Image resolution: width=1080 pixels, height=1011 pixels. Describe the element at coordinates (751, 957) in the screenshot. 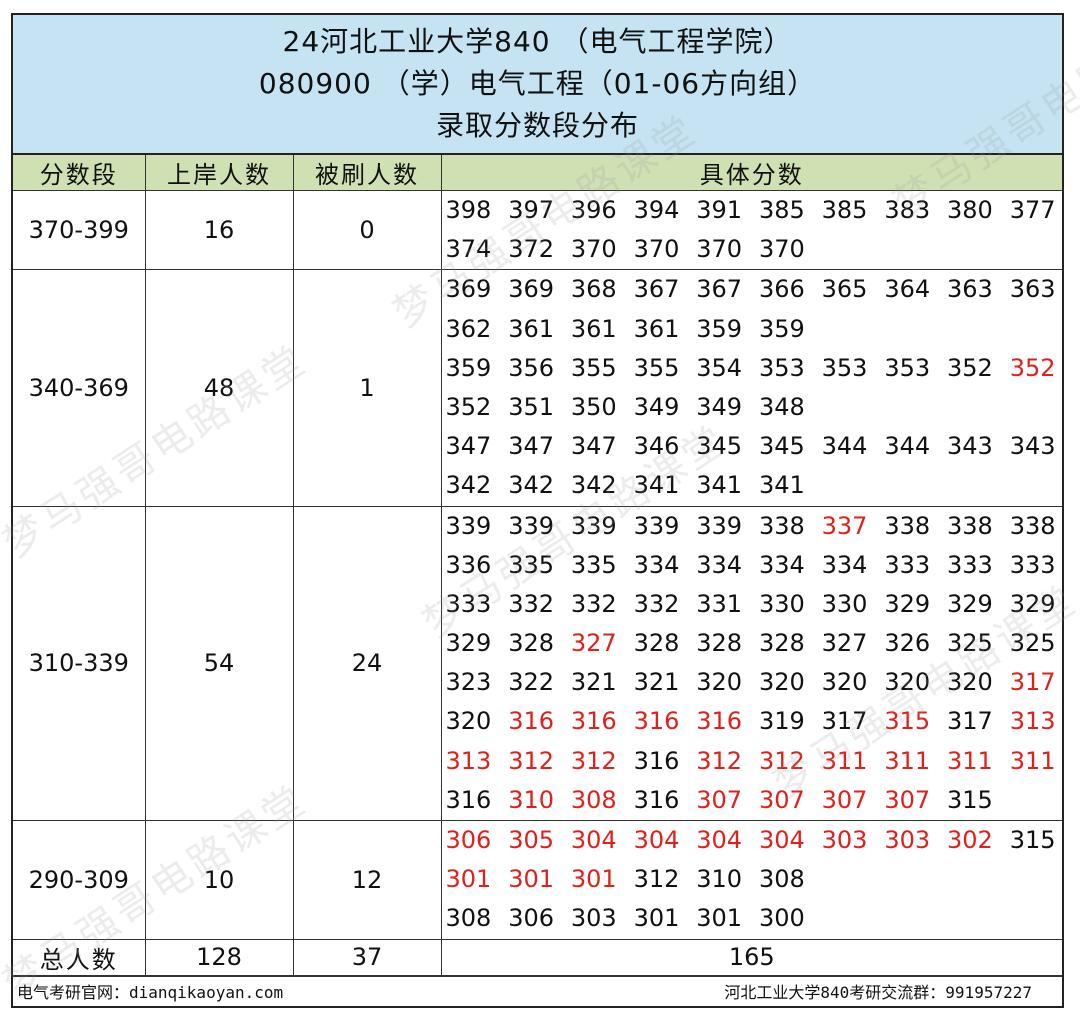

I see `total-all: 165` at that location.